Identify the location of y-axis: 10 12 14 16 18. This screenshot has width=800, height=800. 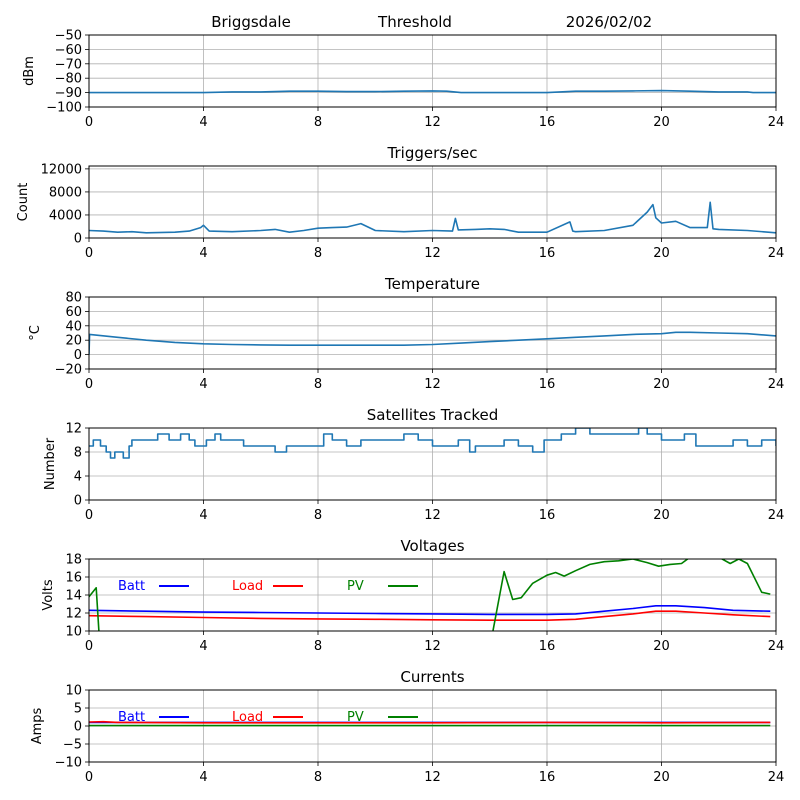
(77, 596).